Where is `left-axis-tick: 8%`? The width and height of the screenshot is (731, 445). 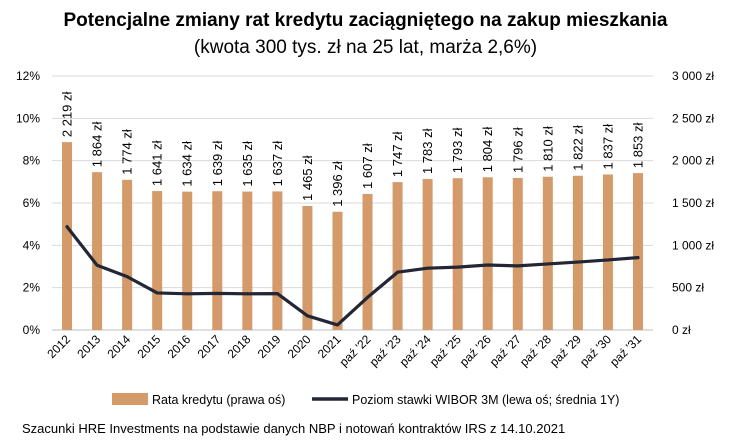 left-axis-tick: 8% is located at coordinates (32, 161).